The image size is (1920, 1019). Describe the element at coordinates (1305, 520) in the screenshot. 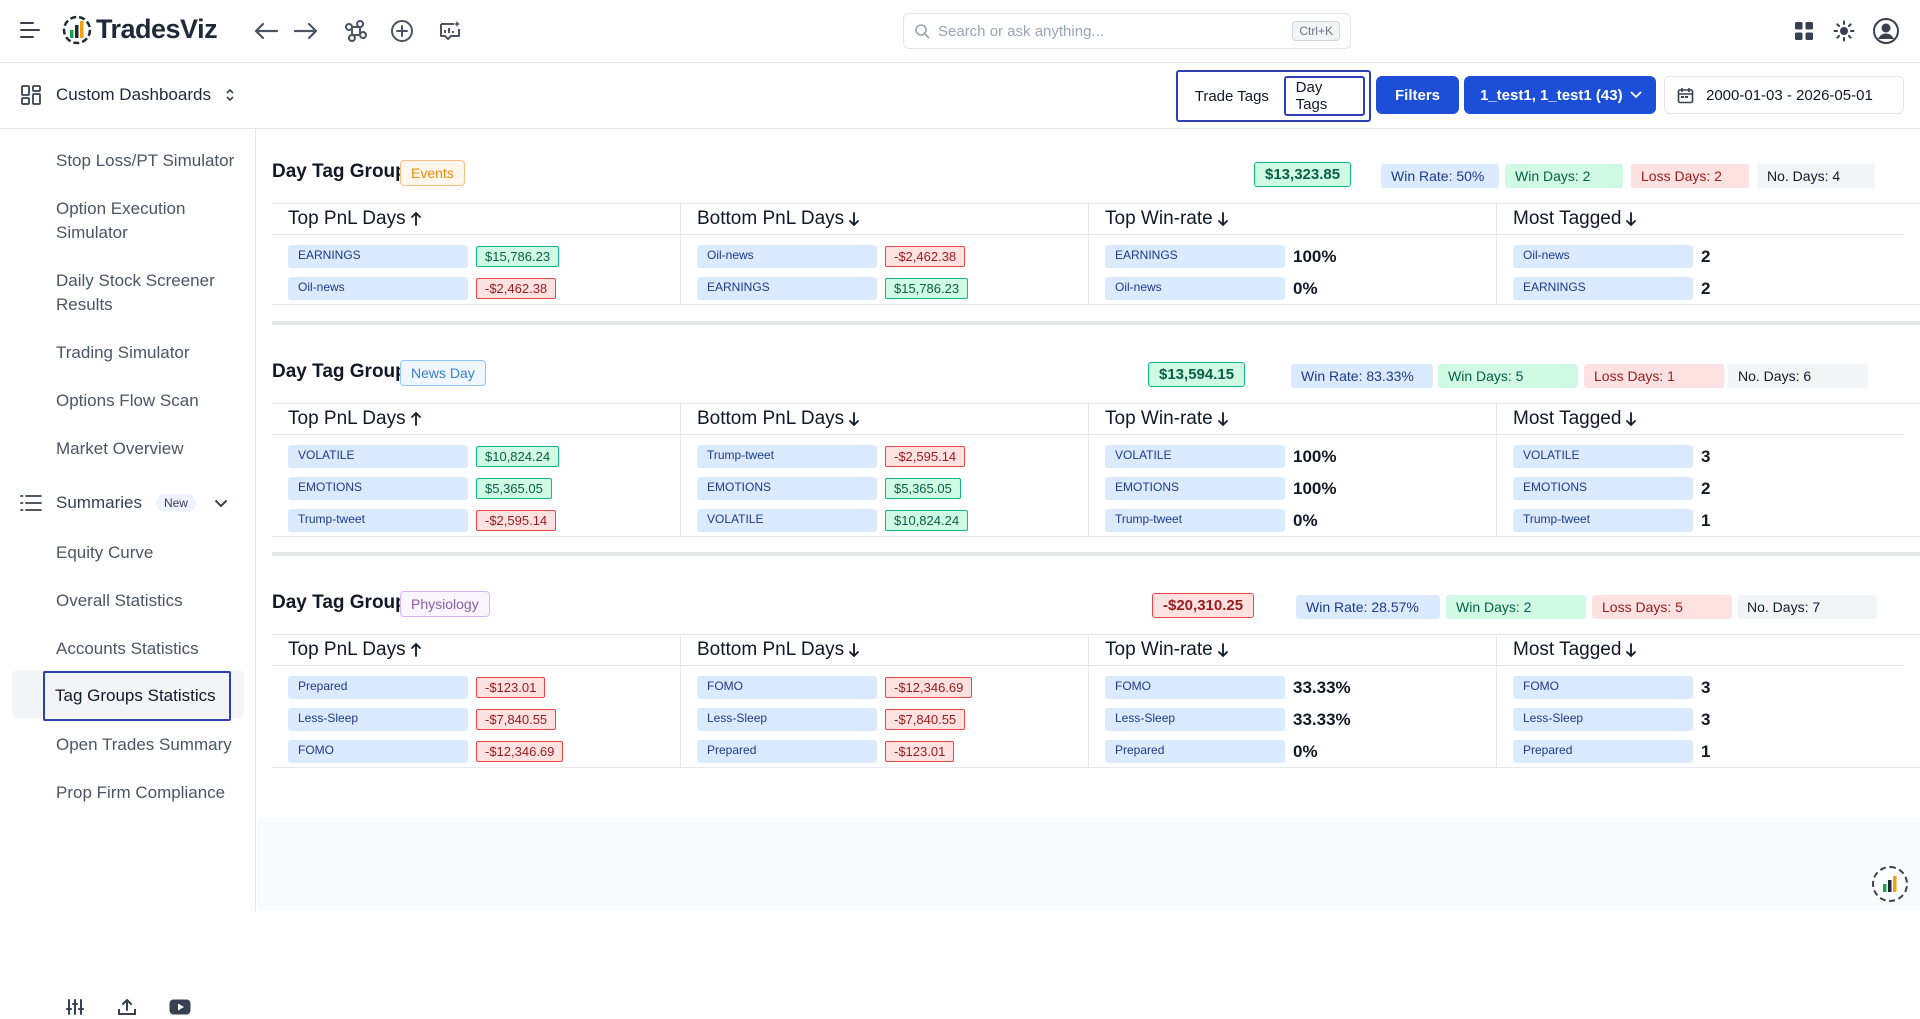

I see `win-rate-value: 0%` at that location.